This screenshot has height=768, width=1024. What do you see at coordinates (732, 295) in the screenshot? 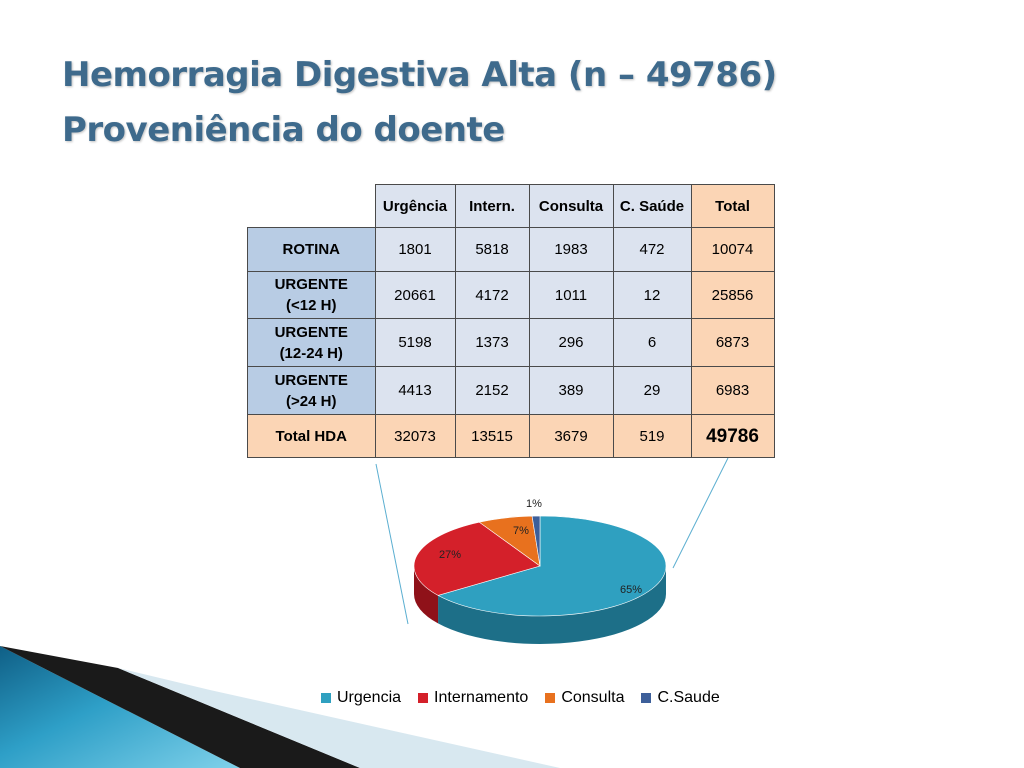
I see `row-total-cell: 25856` at bounding box center [732, 295].